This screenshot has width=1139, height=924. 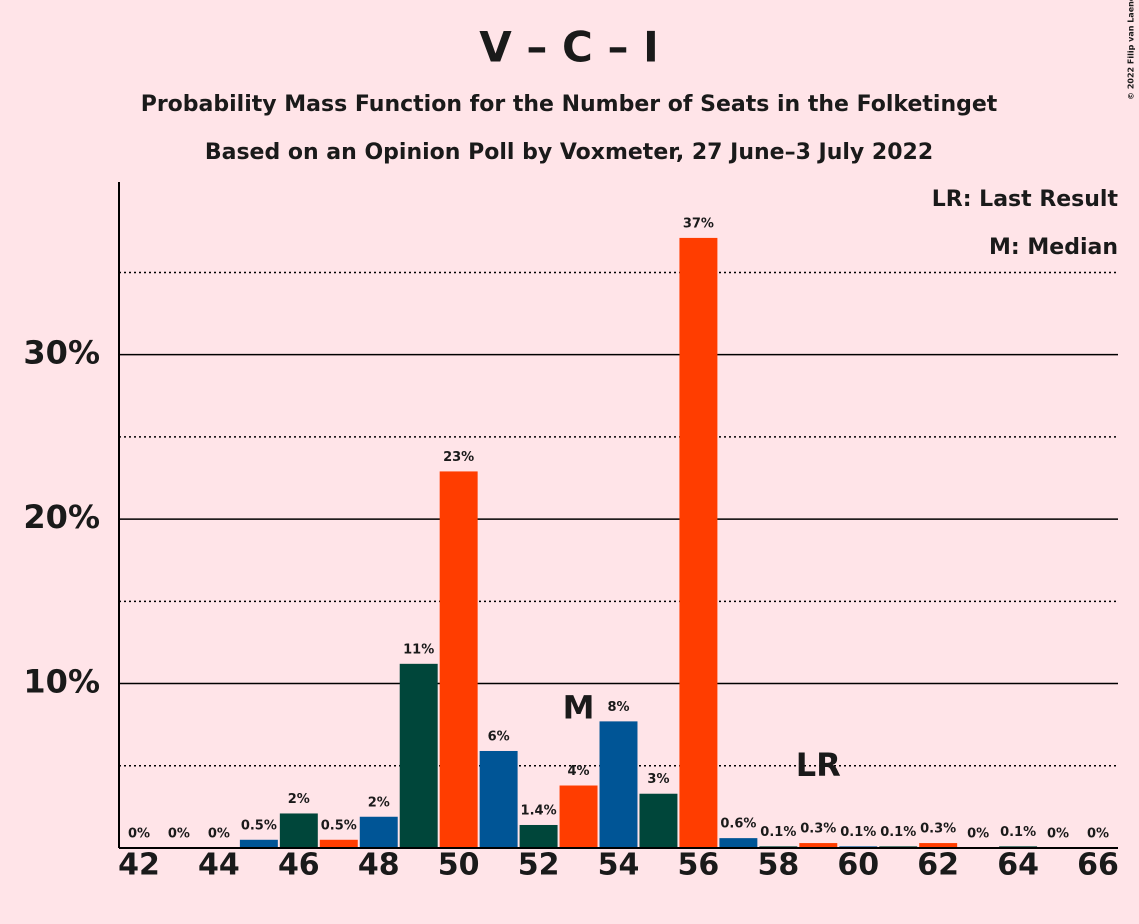 I want to click on x-tick-label: 48, so click(x=379, y=865).